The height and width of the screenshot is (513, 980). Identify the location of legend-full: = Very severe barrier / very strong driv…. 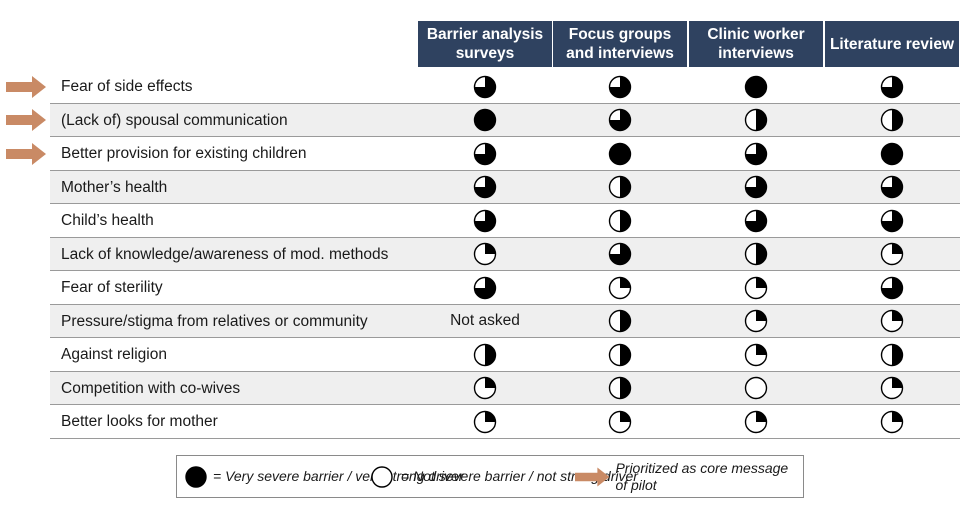
(324, 476).